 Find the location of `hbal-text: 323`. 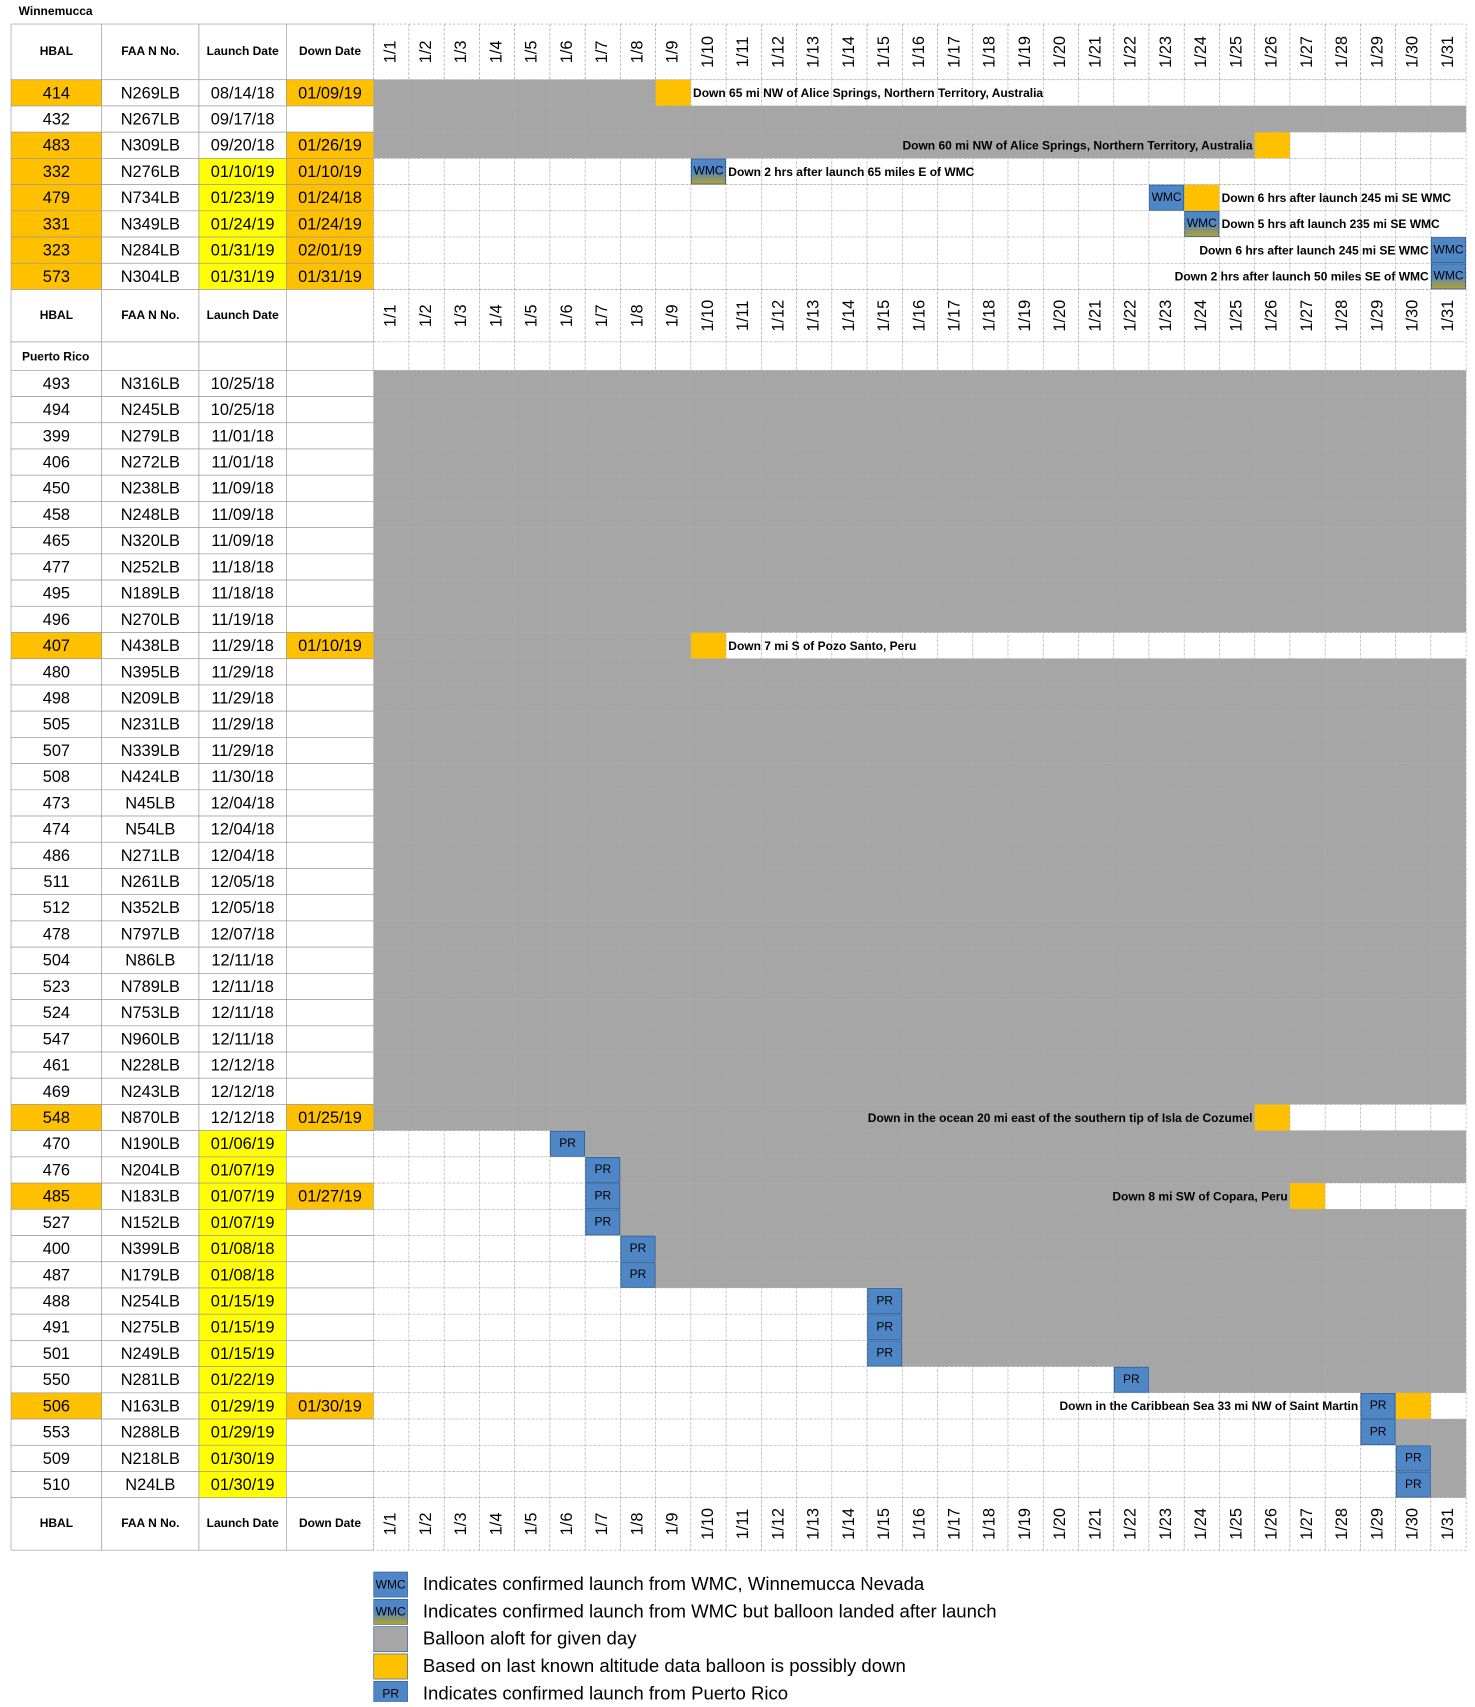

hbal-text: 323 is located at coordinates (56, 251).